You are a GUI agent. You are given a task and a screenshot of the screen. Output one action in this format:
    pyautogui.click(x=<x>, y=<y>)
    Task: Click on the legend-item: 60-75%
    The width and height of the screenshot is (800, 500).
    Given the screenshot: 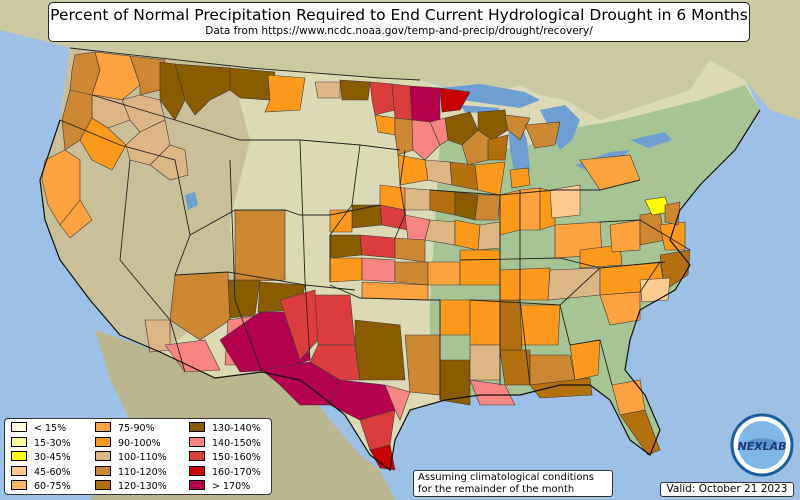 What is the action you would take?
    pyautogui.click(x=41, y=486)
    